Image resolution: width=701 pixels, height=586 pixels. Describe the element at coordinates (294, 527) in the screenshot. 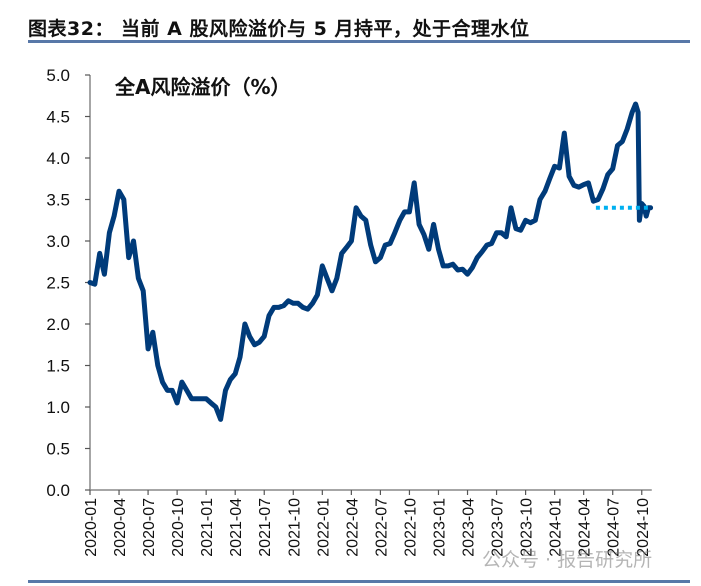

I see `x-tick-label: 2021-10` at that location.